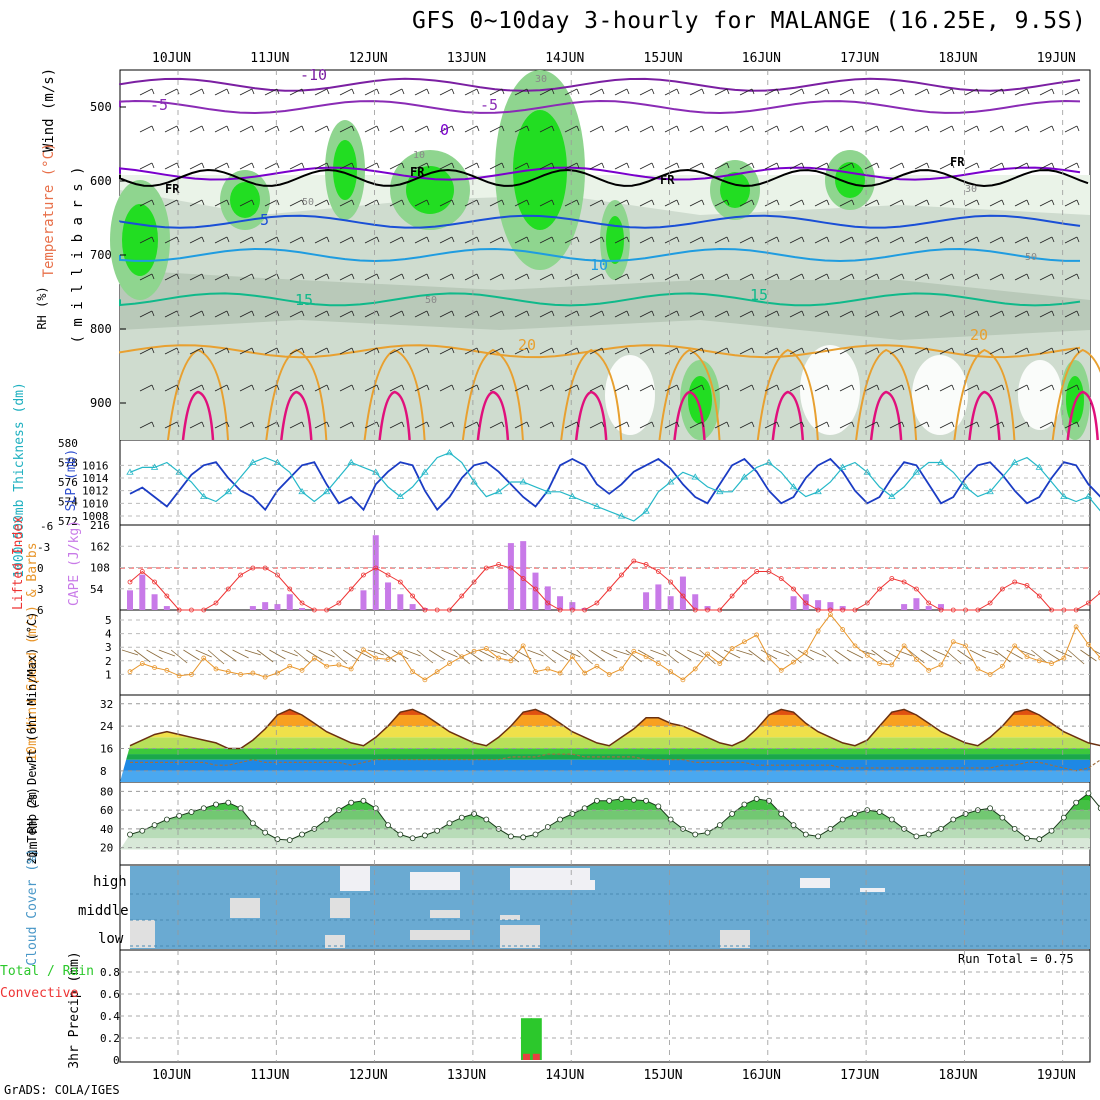  What do you see at coordinates (68, 521) in the screenshot?
I see `y-tick-label-thickness: 572` at bounding box center [68, 521].